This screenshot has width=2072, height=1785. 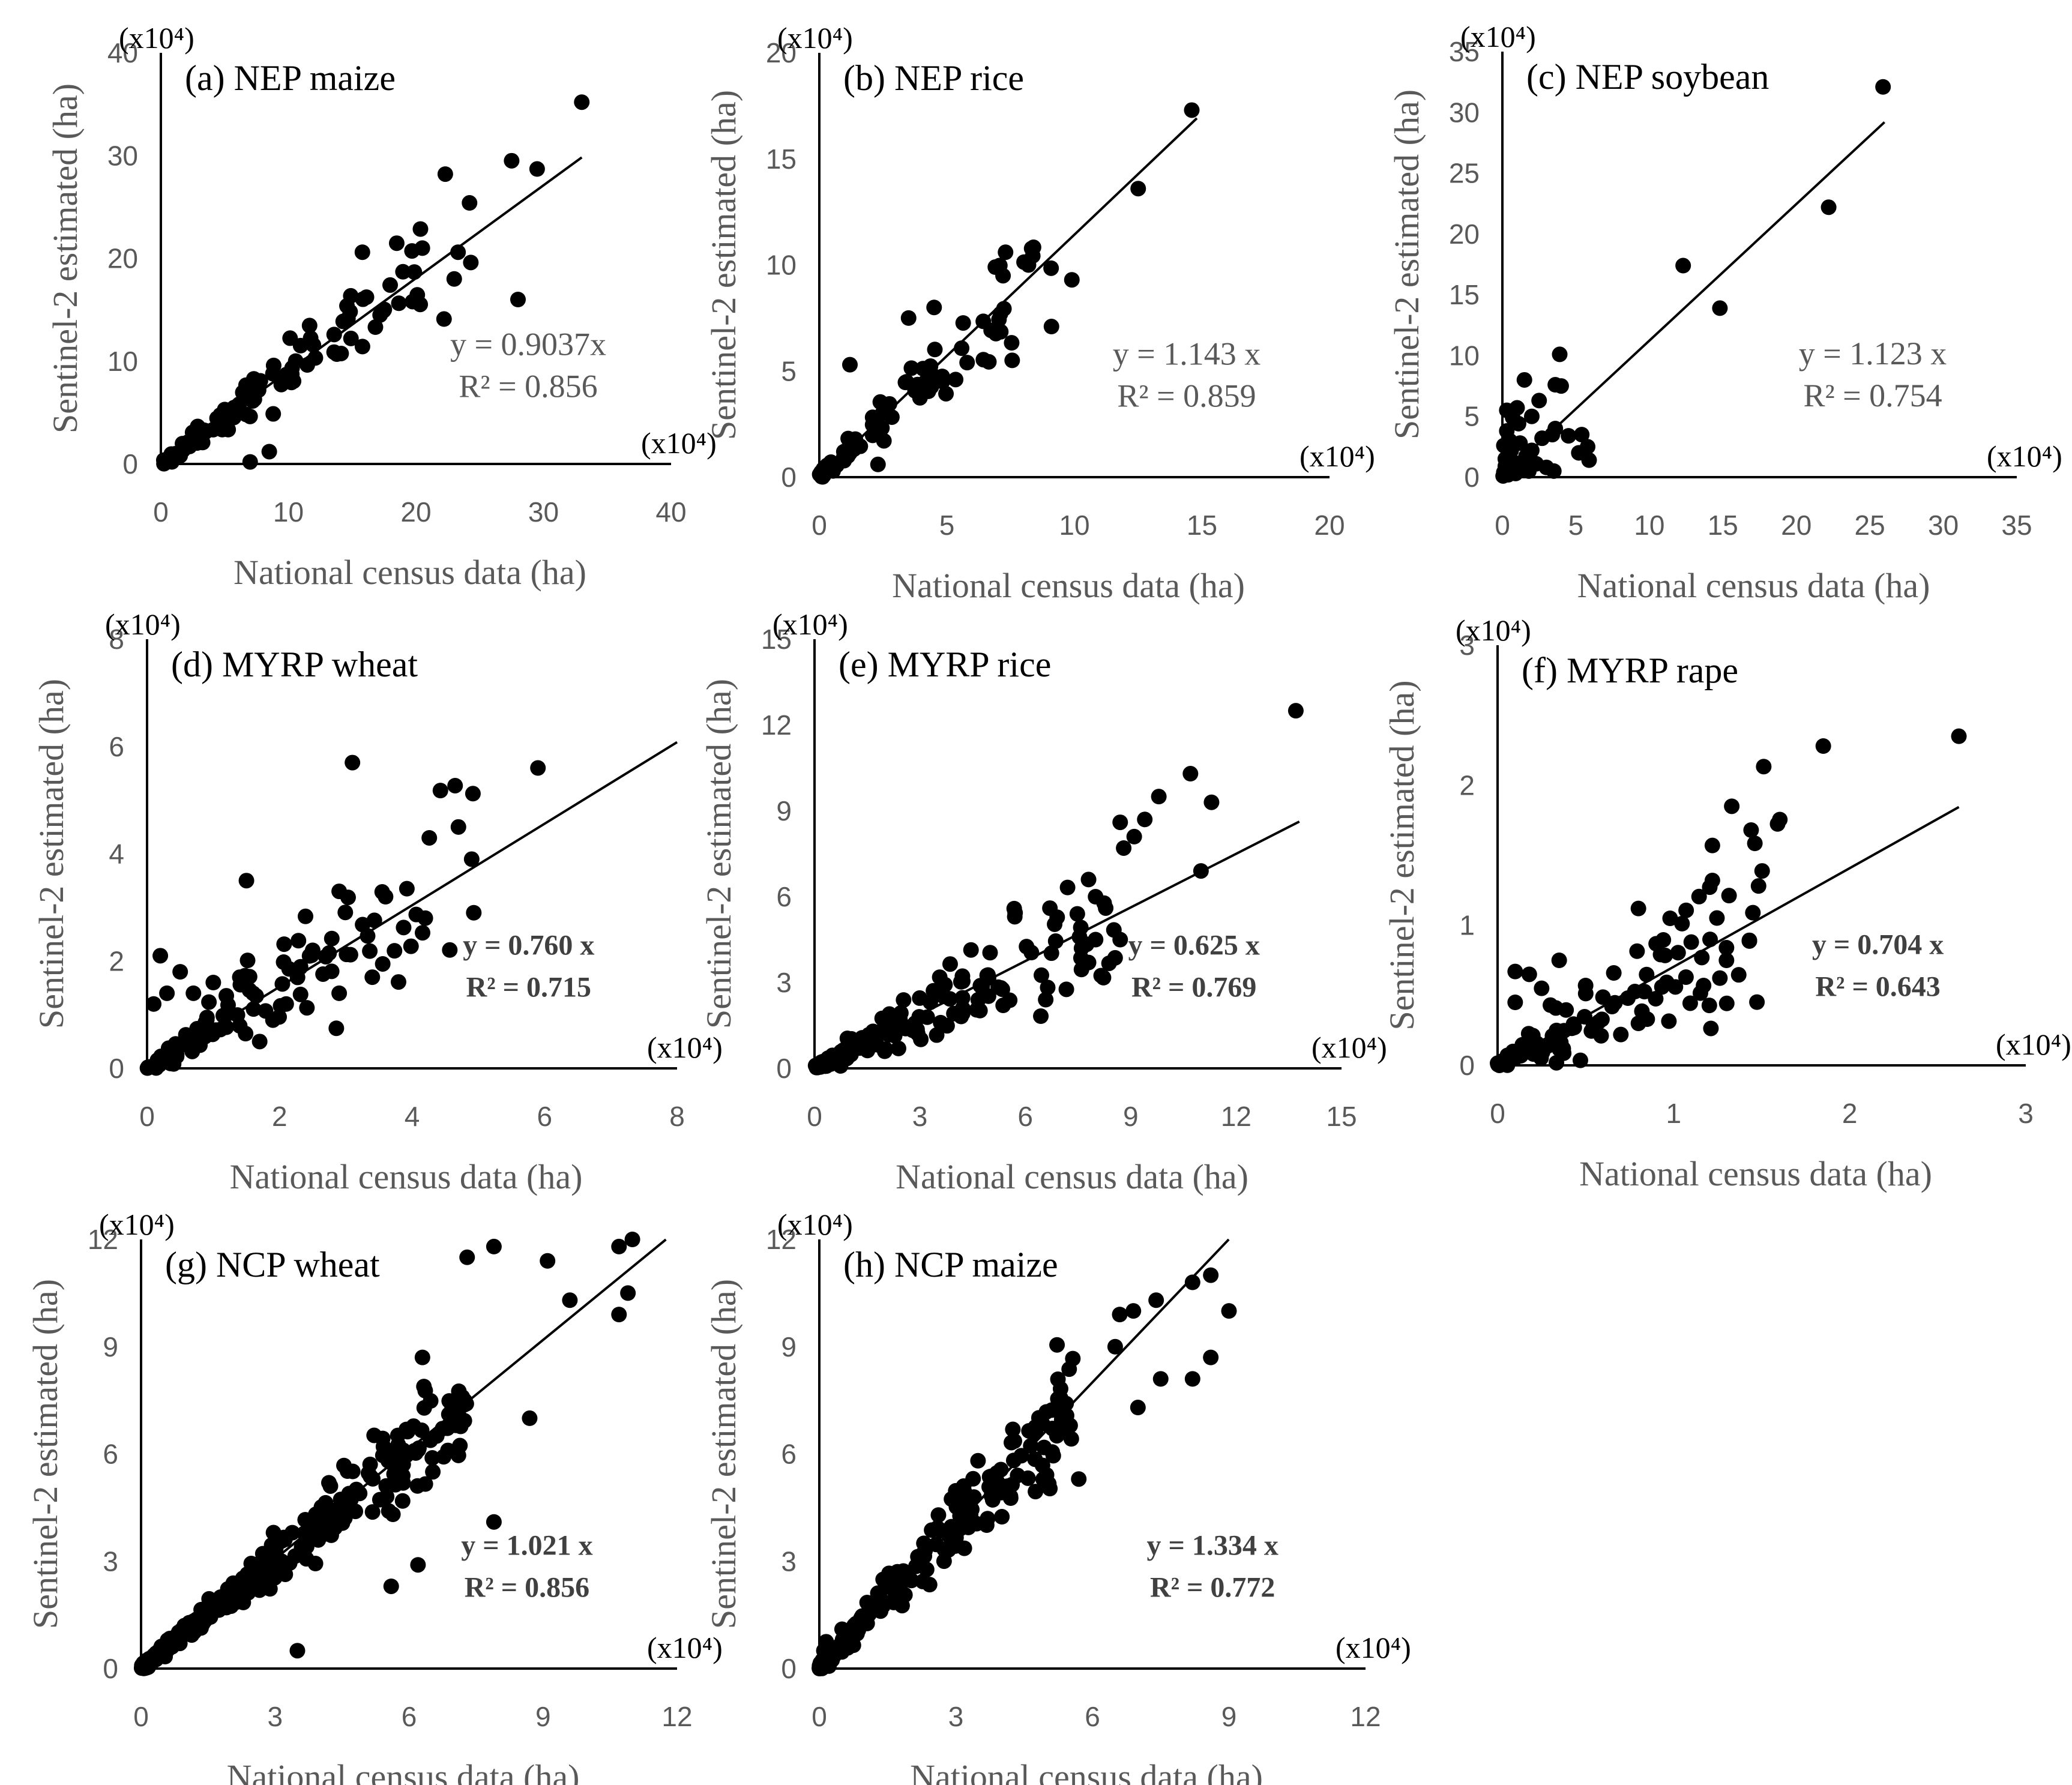 What do you see at coordinates (2026, 1113) in the screenshot?
I see `x-tick-label: 3` at bounding box center [2026, 1113].